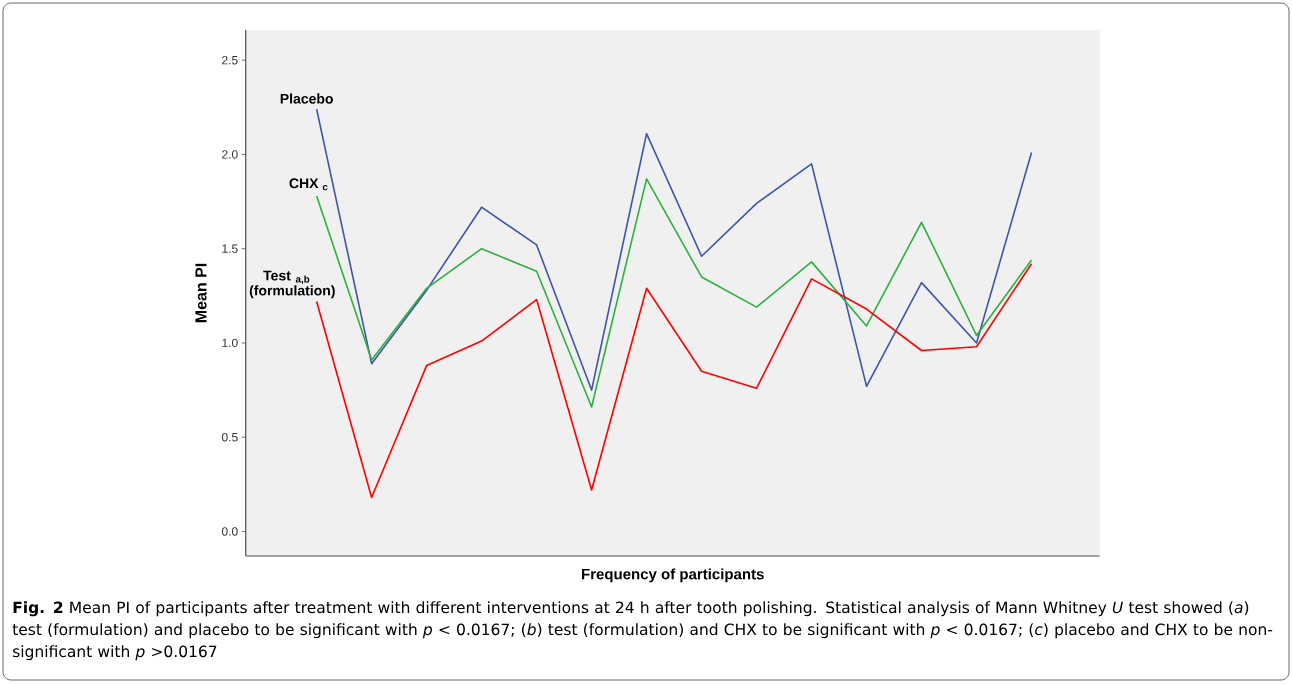  What do you see at coordinates (642, 631) in the screenshot?
I see `text: Fig. 2 Mean PI of participants after treatment with different interventions at 24 h after tooth polishing. Statistical analysis of Mann Whitney U test showed (a) test (formulation) and placebo to be significant with p < 0.0167; (b) test (formulation) and CHX to be significant with p < 0.0167; (c) placebo and CHX to be non-significant with p >0.0167` at bounding box center [642, 631].